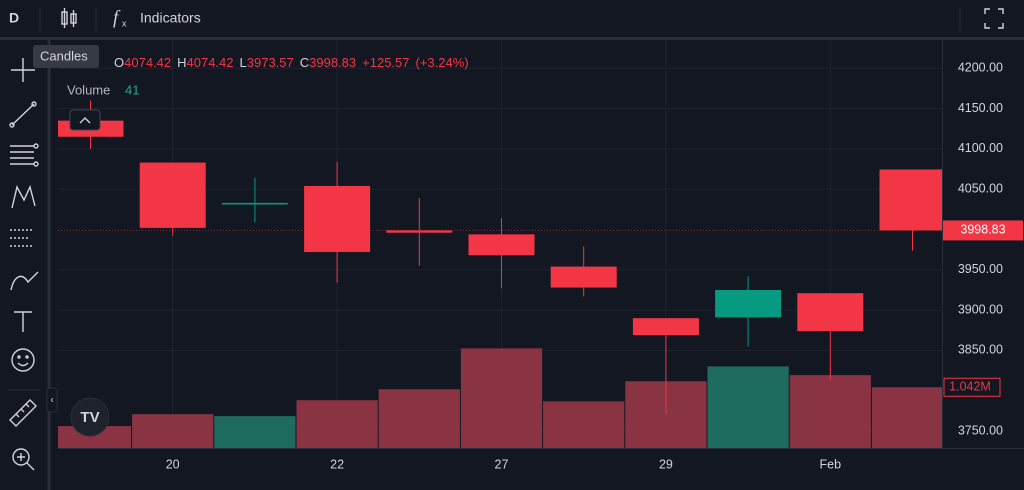 The height and width of the screenshot is (490, 1024). What do you see at coordinates (980, 309) in the screenshot?
I see `y-tick-label: 3900.00` at bounding box center [980, 309].